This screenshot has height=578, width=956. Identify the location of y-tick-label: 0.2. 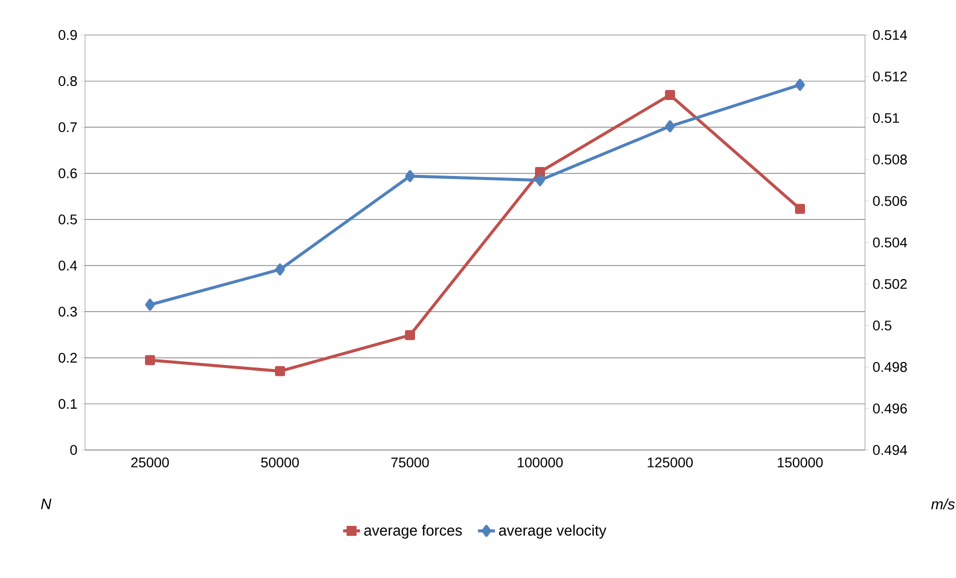
(67, 357).